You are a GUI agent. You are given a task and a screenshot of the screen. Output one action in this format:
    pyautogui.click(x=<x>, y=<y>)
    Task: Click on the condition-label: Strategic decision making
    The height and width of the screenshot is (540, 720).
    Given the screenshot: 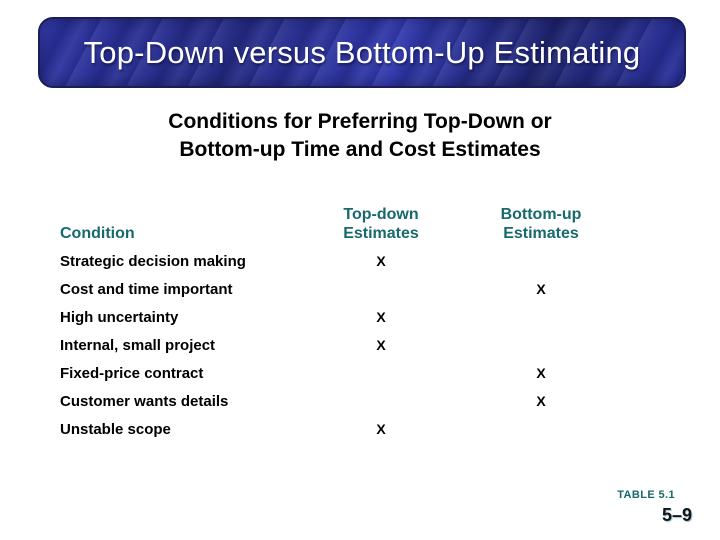 What is the action you would take?
    pyautogui.click(x=153, y=261)
    